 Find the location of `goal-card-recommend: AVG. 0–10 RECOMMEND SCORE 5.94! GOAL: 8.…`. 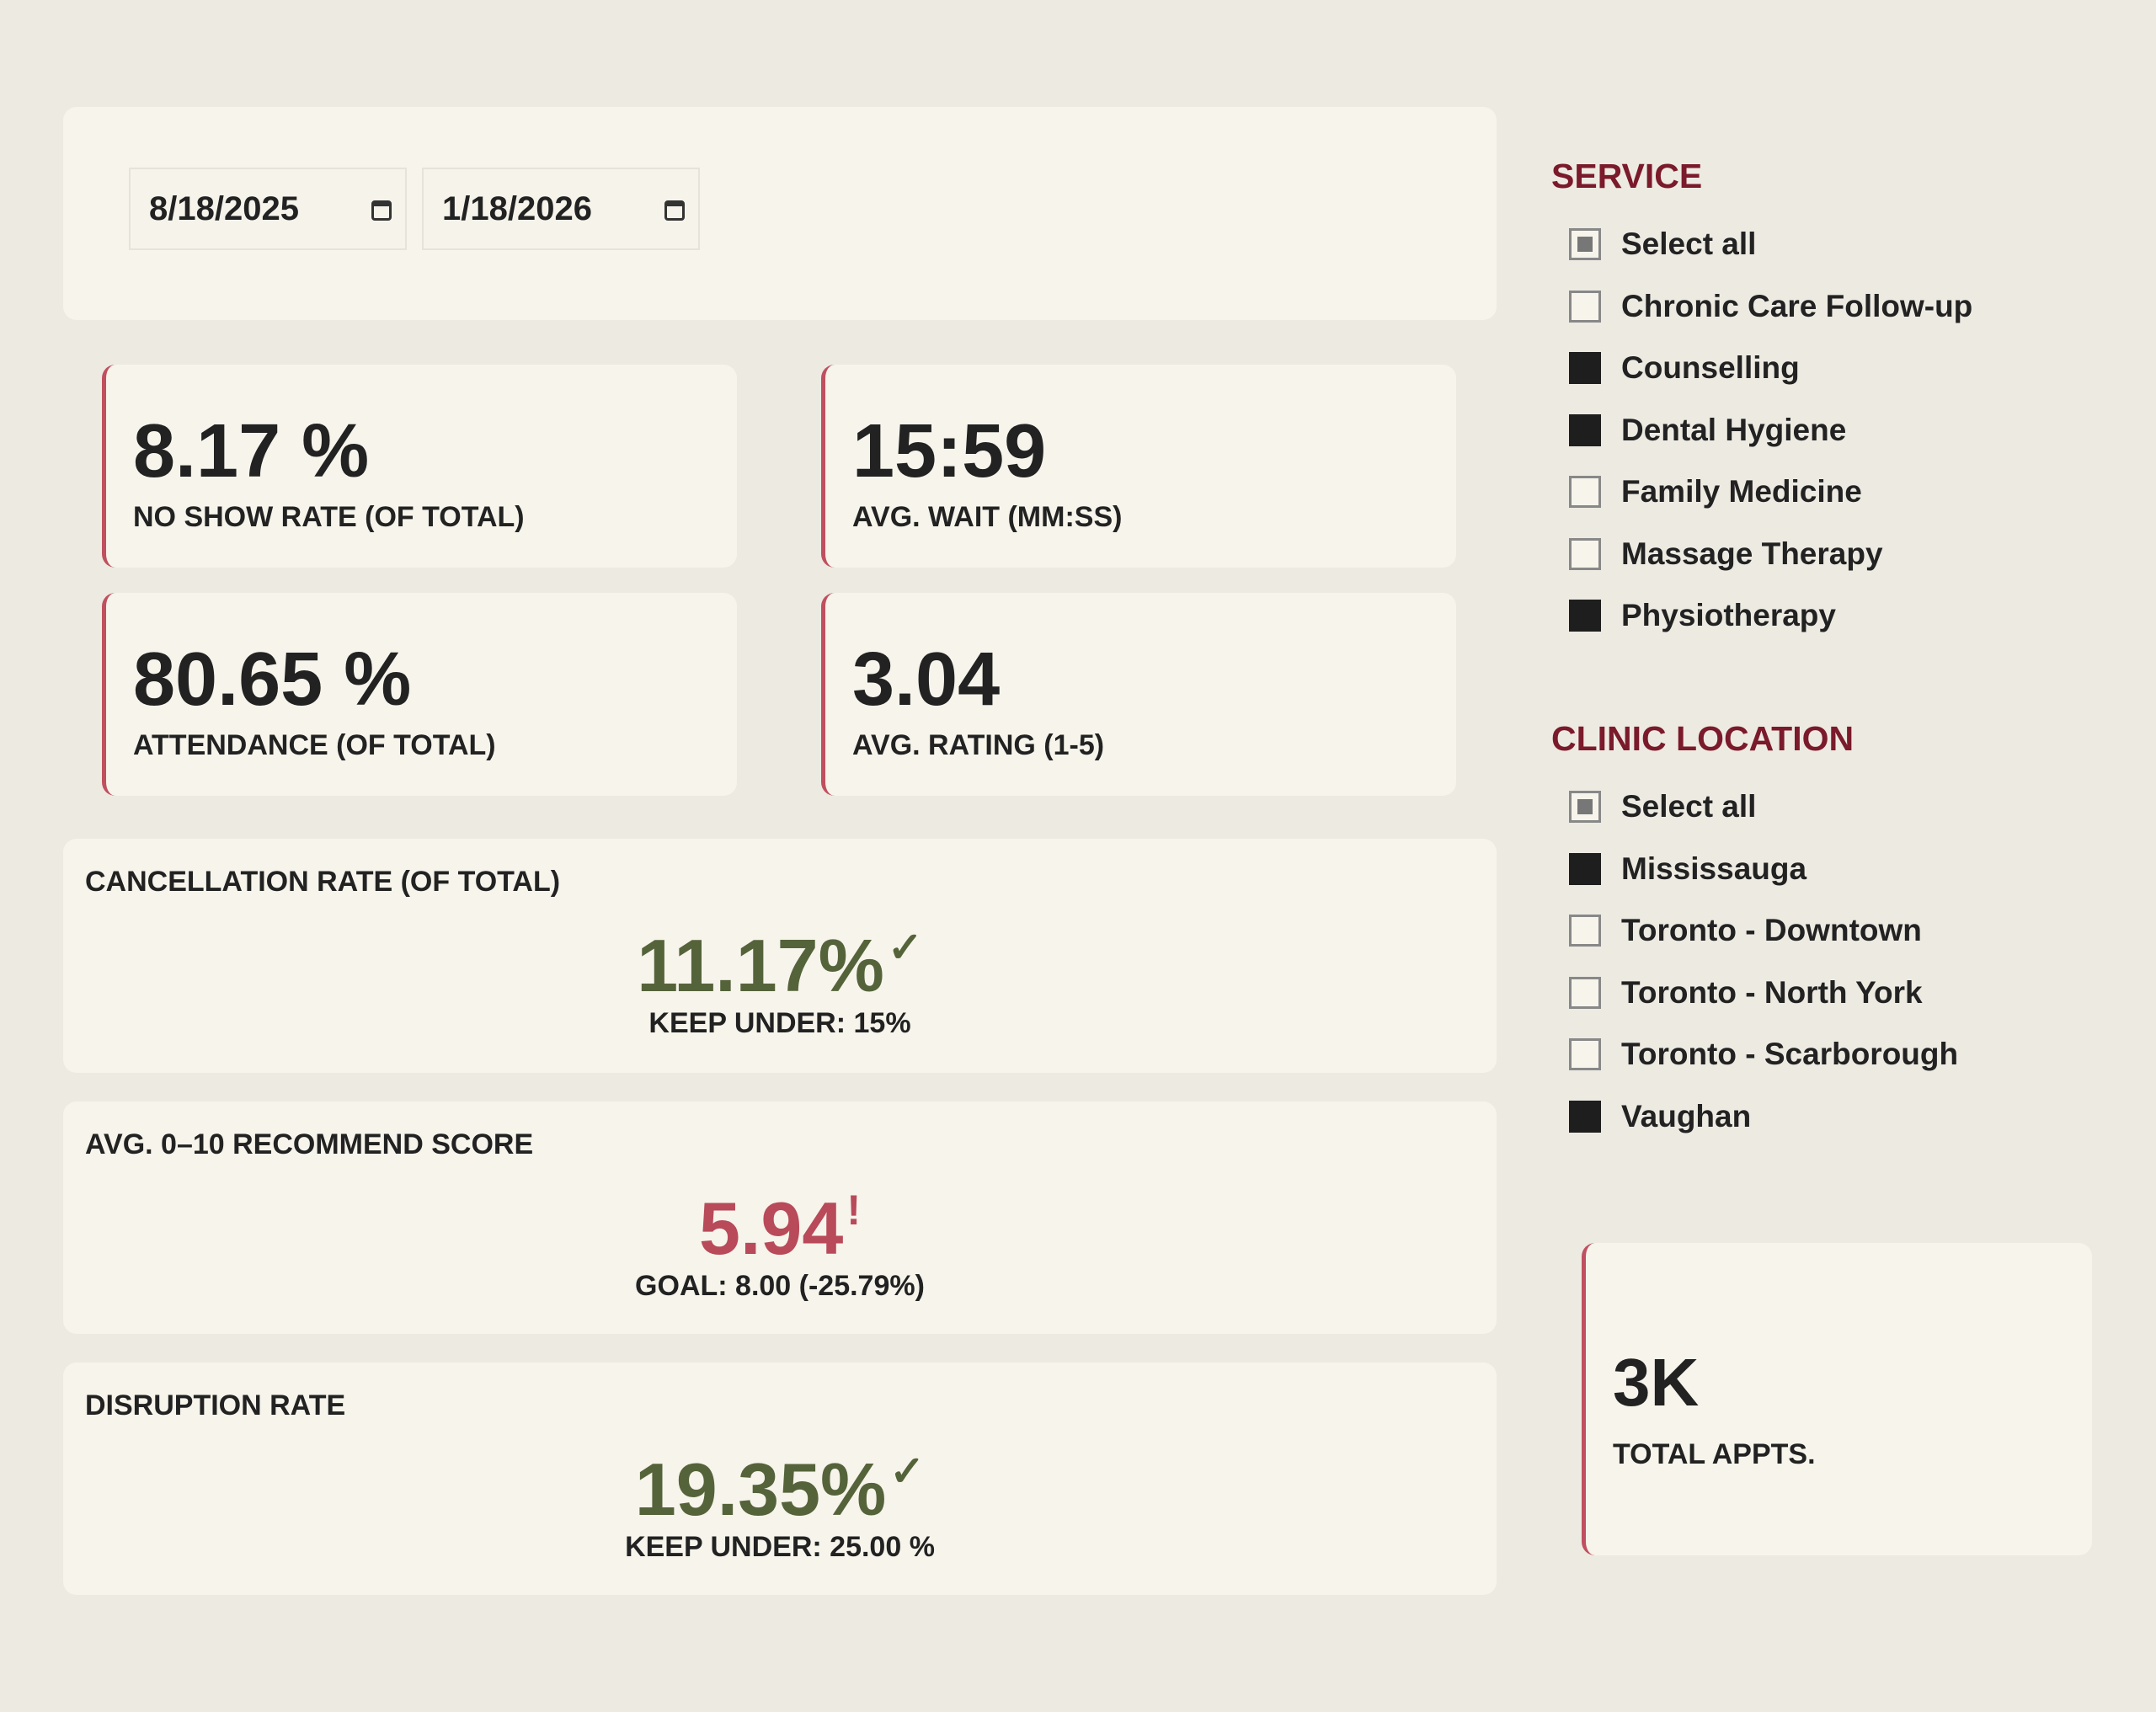

goal-card-recommend: AVG. 0–10 RECOMMEND SCORE 5.94! GOAL: 8.… is located at coordinates (780, 1217).